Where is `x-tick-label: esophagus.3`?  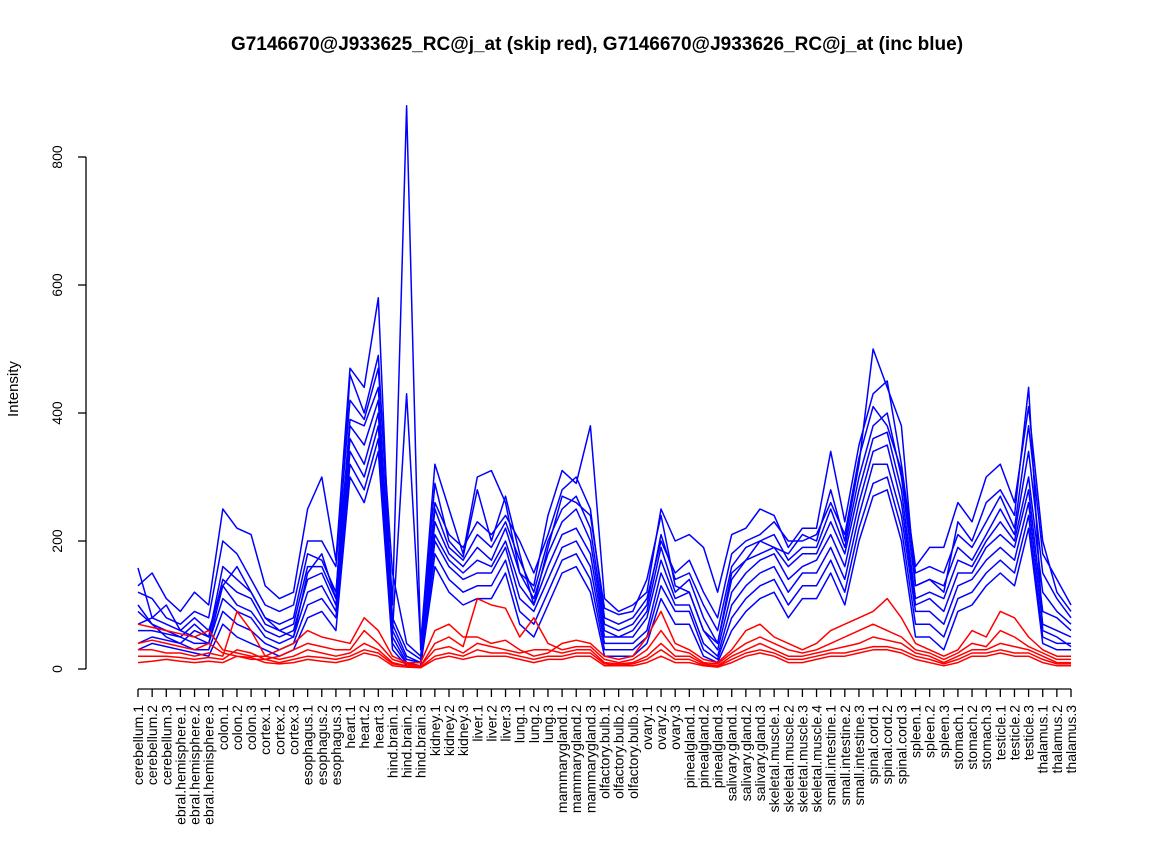
x-tick-label: esophagus.3 is located at coordinates (336, 745).